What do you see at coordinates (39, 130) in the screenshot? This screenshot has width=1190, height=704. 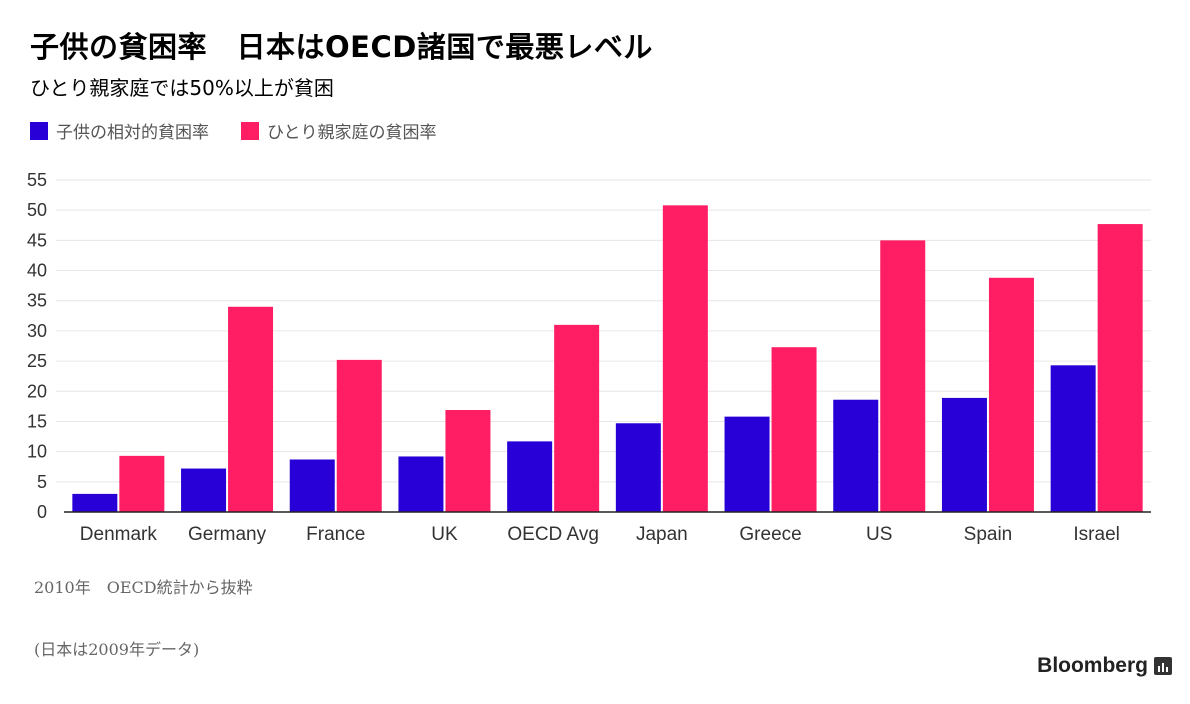 I see `legend-swatch-child` at bounding box center [39, 130].